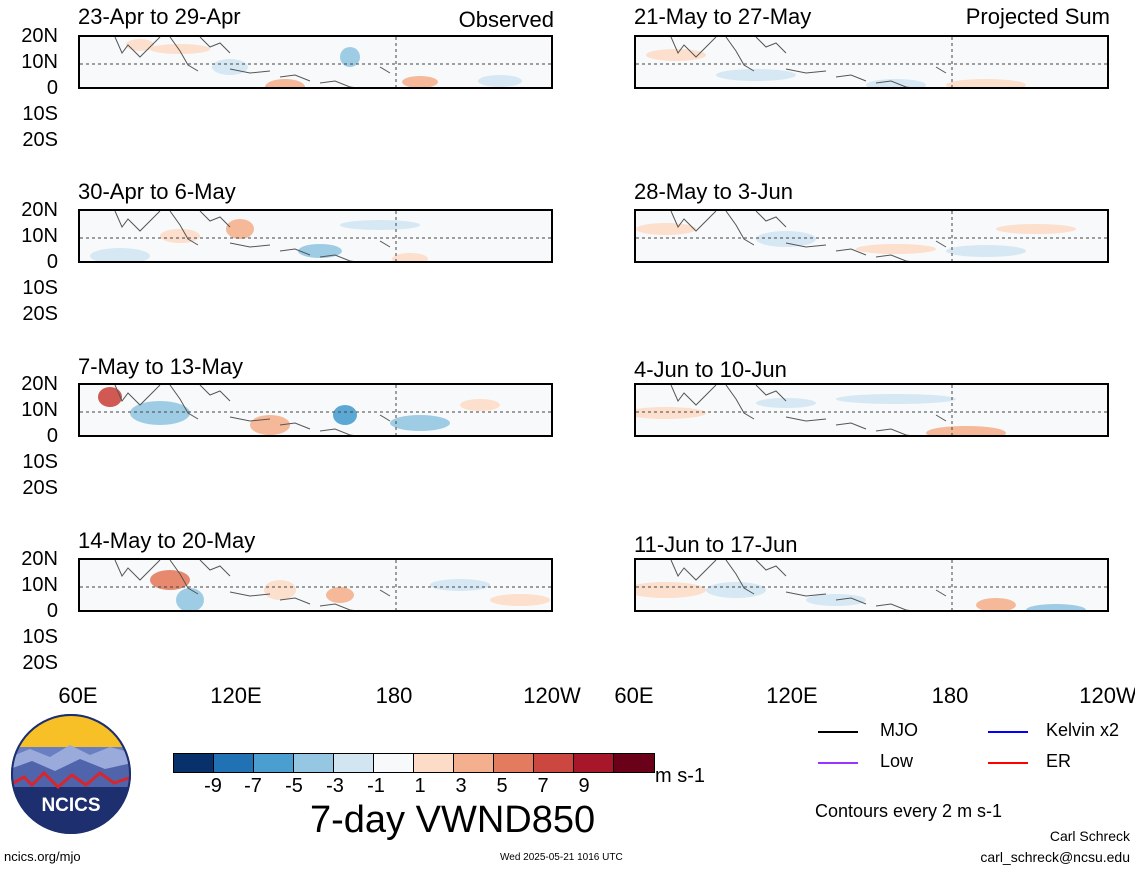  I want to click on observed-panel-1-title: 23-Apr to 29-Apr, so click(159, 16).